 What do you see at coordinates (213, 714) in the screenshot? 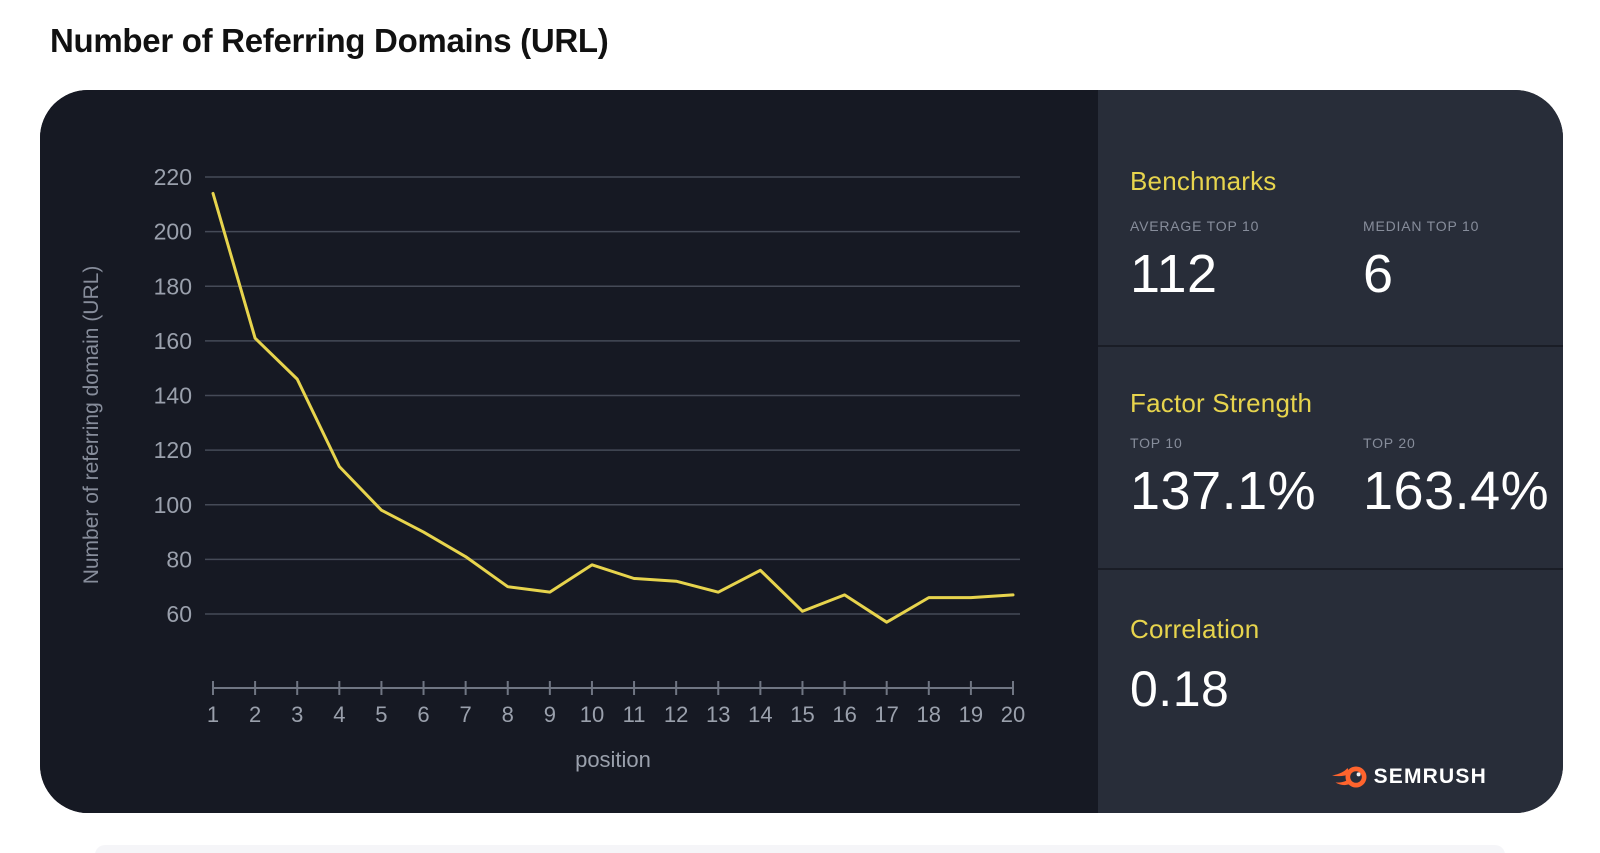
I see `x-tick-label: 1` at bounding box center [213, 714].